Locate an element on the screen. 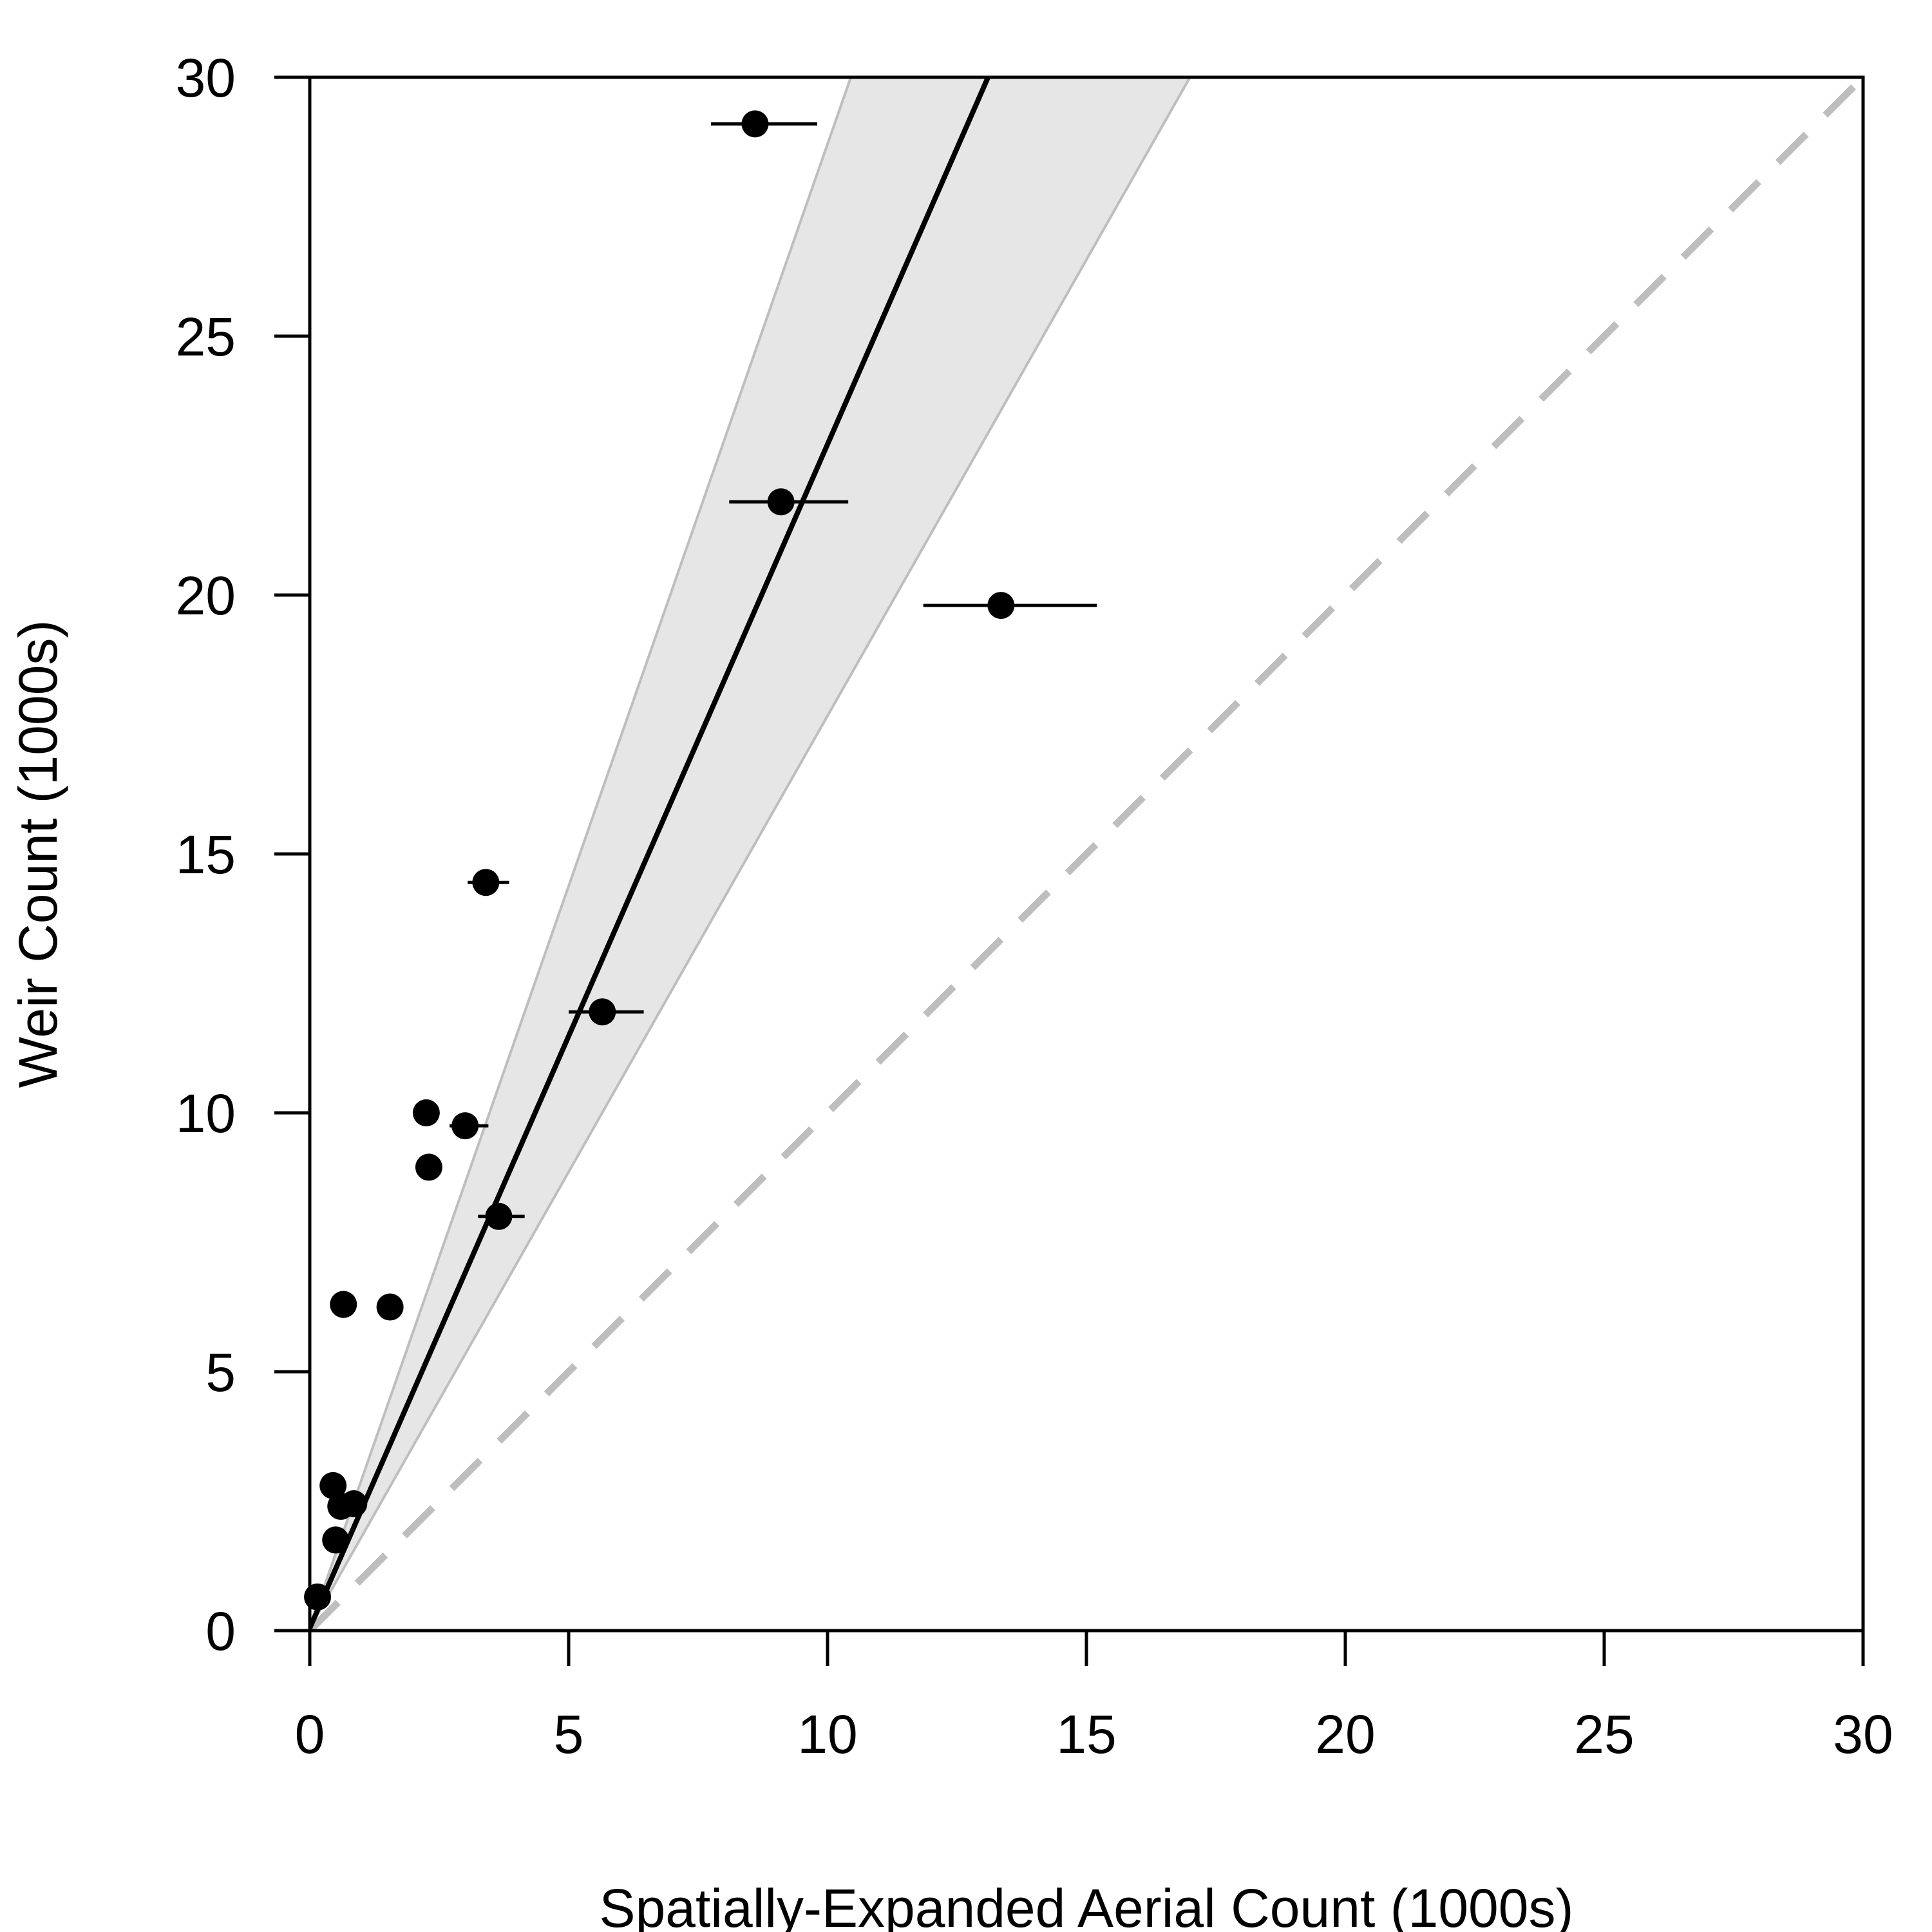 Image resolution: width=1932 pixels, height=1932 pixels. y-tick-label: 5 is located at coordinates (221, 1372).